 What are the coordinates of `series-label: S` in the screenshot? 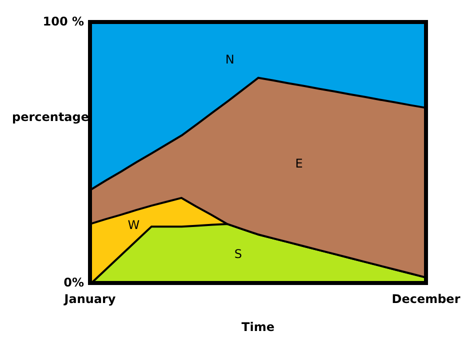 It's located at (238, 254).